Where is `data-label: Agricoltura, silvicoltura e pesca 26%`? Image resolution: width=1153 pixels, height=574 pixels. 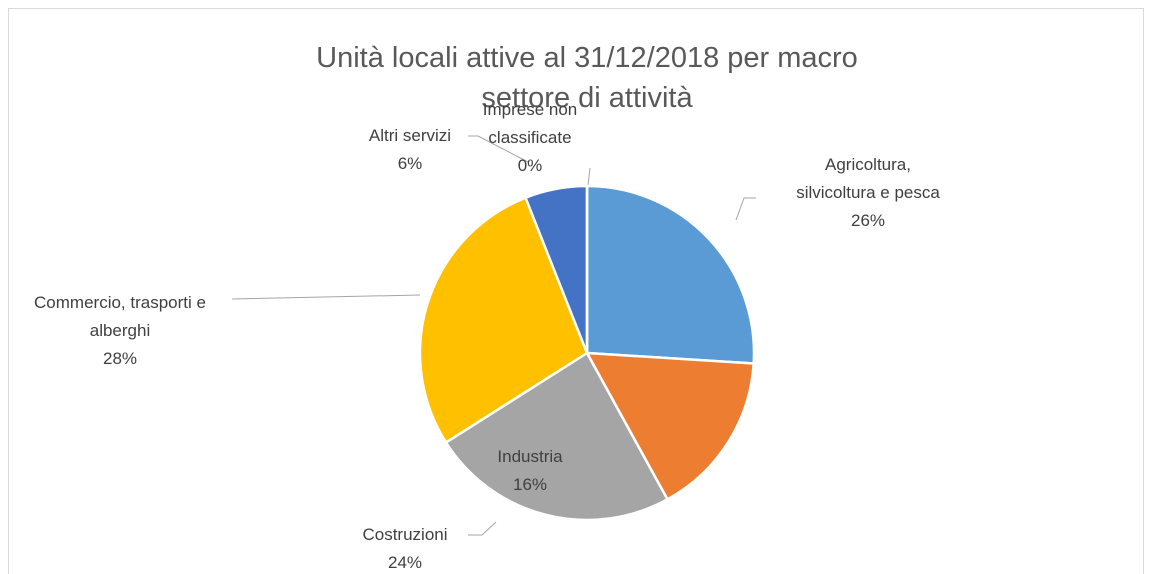
data-label: Agricoltura, silvicoltura e pesca 26% is located at coordinates (868, 193).